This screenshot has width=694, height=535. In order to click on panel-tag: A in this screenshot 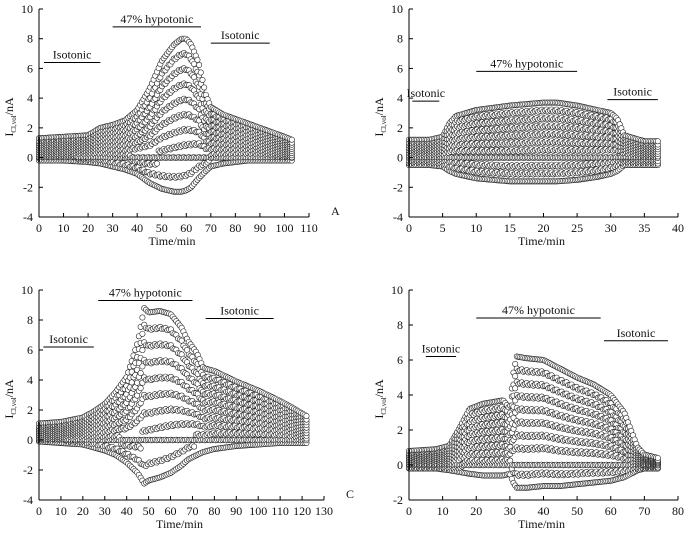, I will do `click(335, 211)`.